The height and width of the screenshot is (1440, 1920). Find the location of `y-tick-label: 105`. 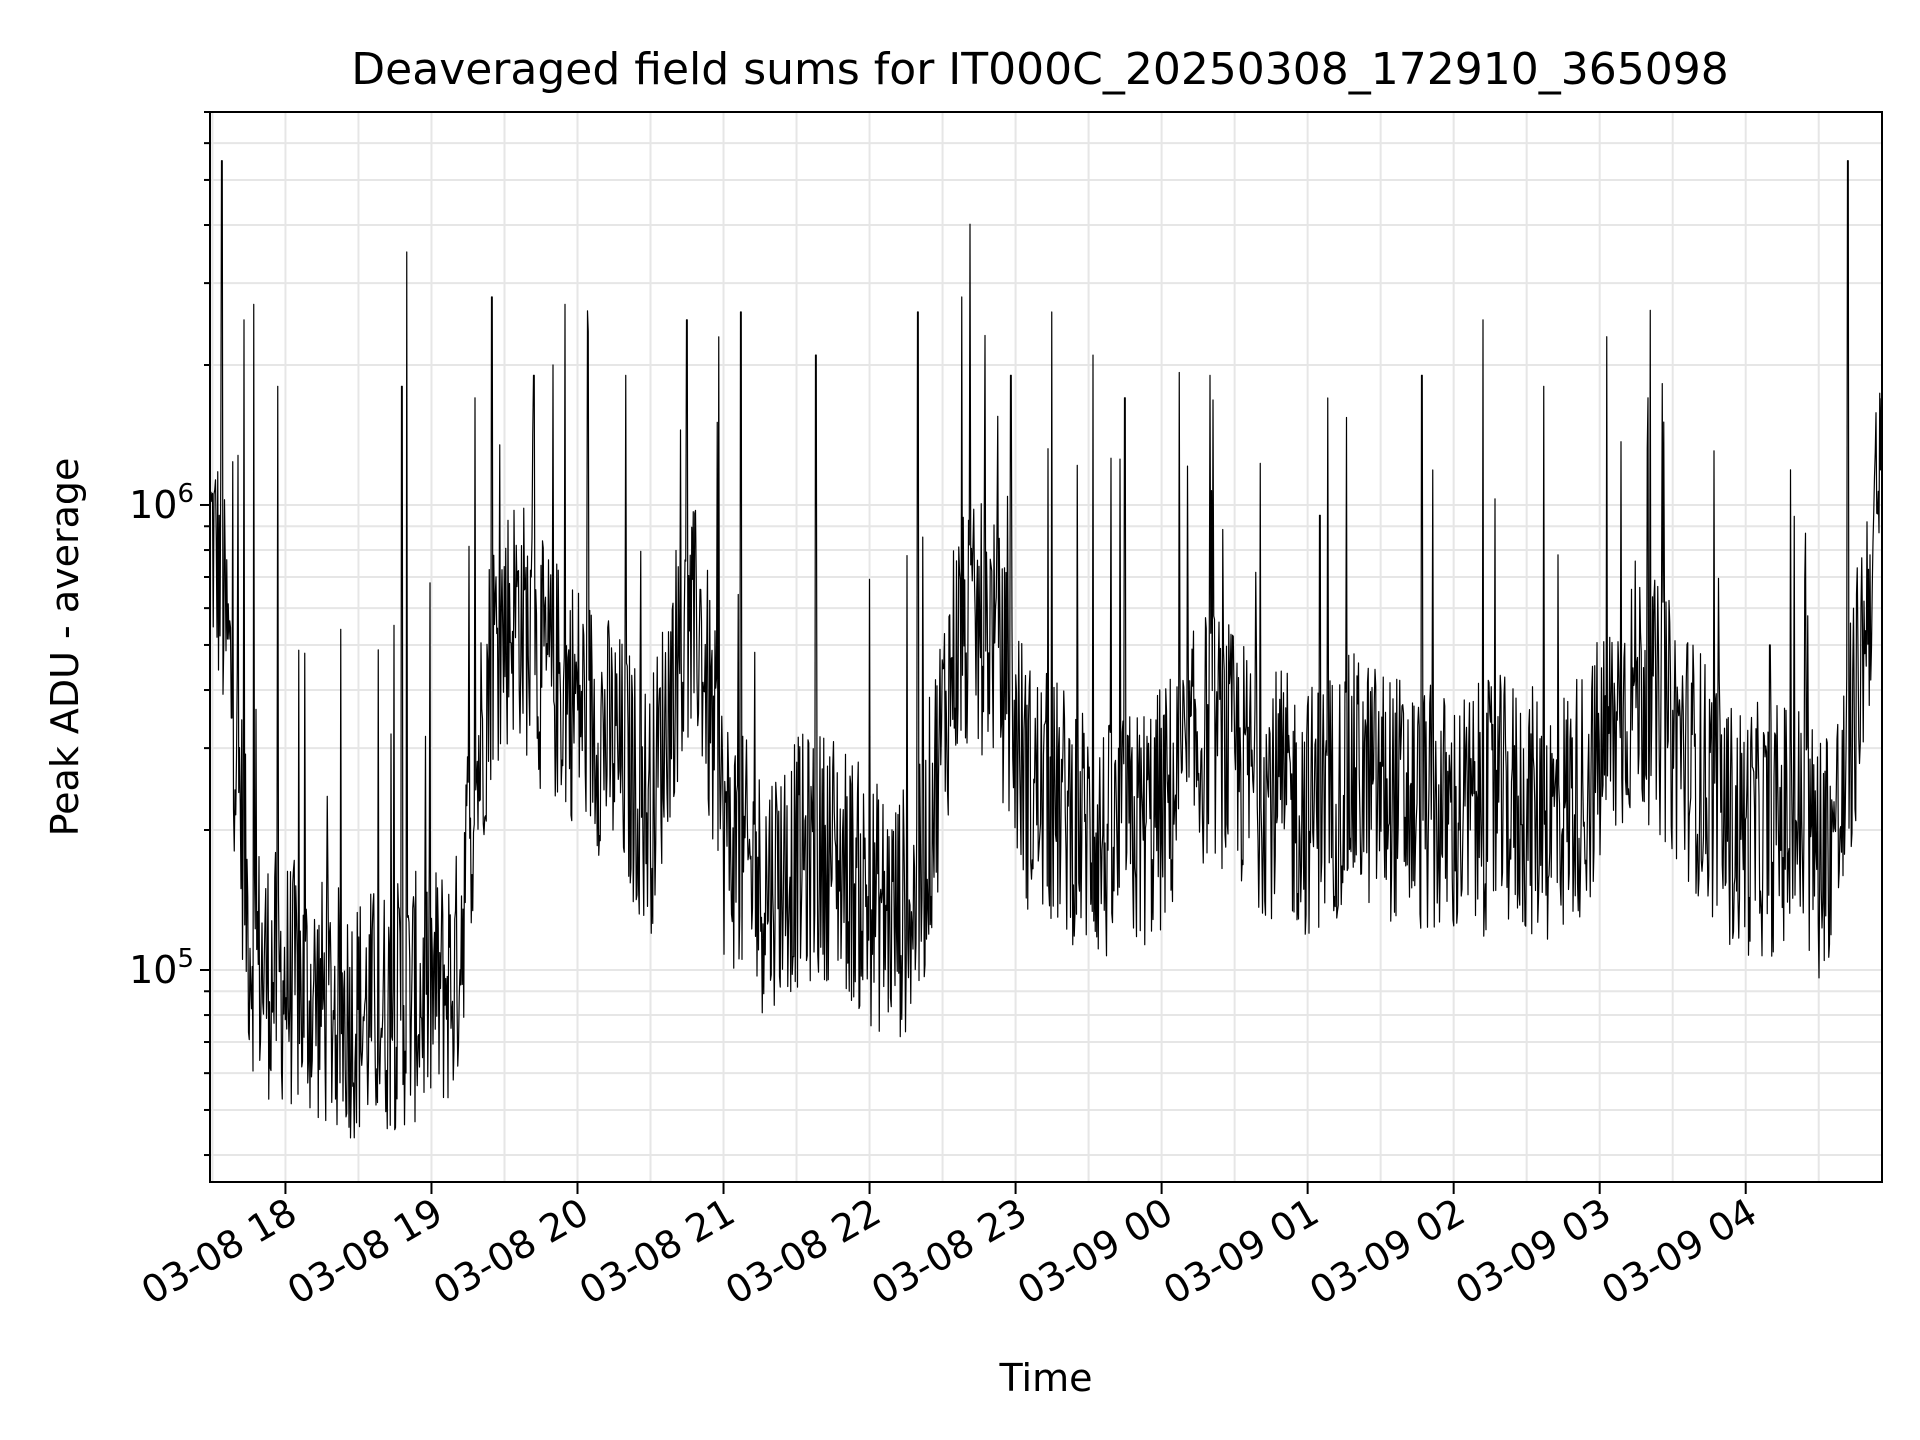

y-tick-label: 105 is located at coordinates (161, 968).